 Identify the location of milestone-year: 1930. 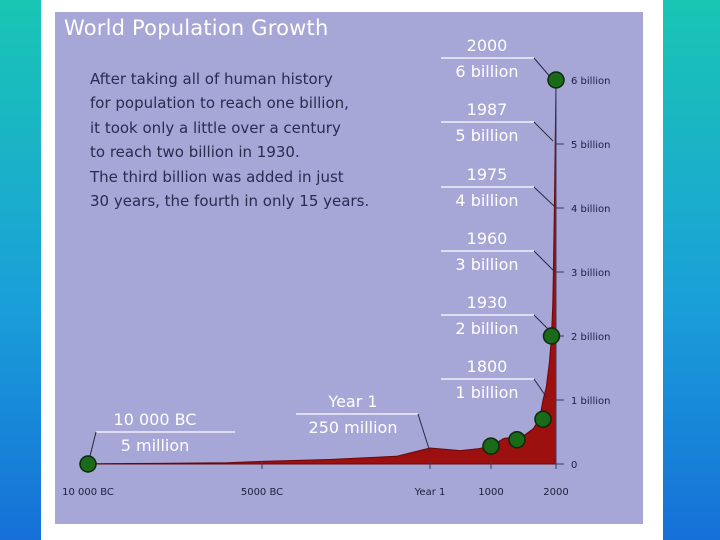
(487, 302).